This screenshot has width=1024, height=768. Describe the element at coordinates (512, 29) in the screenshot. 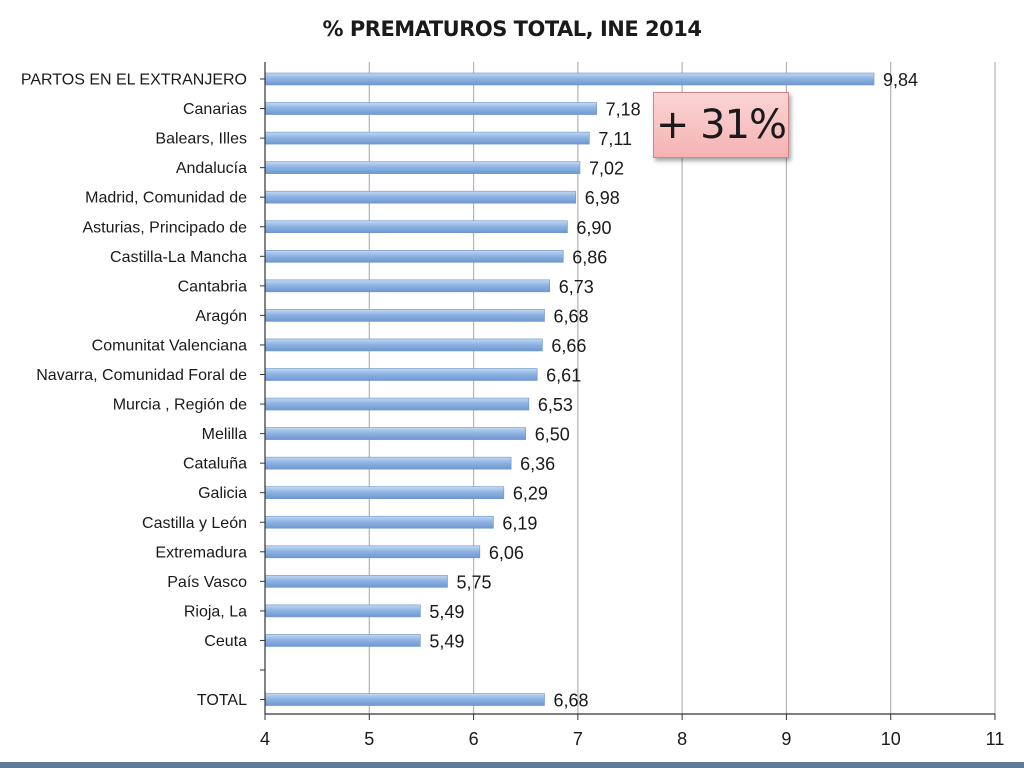

I see `chart-title: % PREMATUROS TOTAL, INE 2014` at that location.